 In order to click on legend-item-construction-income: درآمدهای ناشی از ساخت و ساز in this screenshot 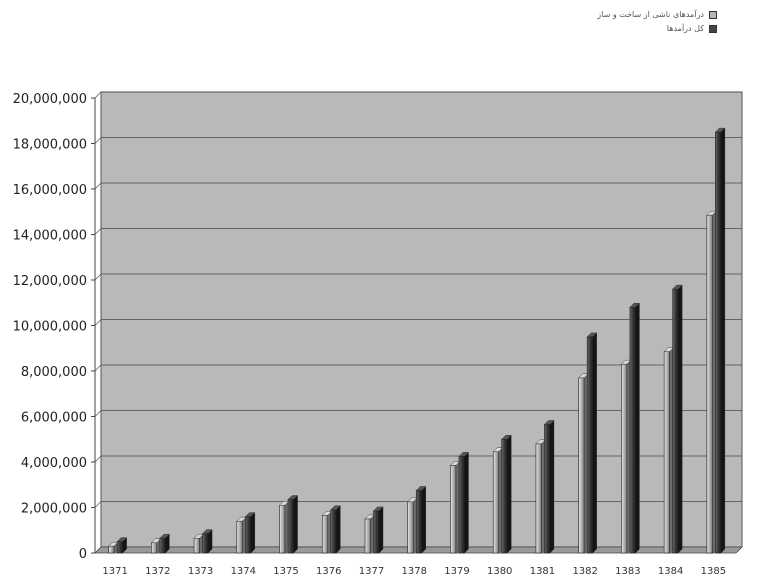, I will do `click(657, 15)`.